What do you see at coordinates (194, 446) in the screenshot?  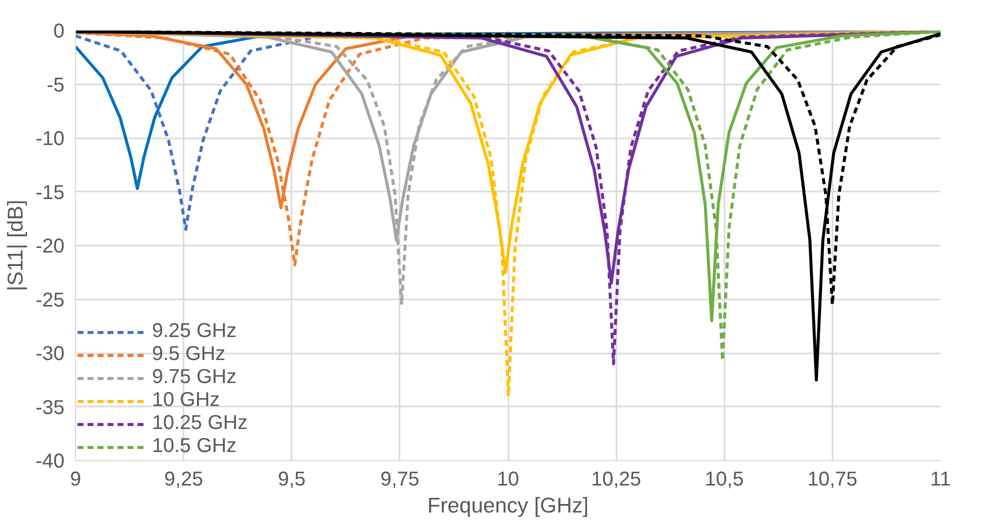 I see `legend-label: 10.5 GHz` at bounding box center [194, 446].